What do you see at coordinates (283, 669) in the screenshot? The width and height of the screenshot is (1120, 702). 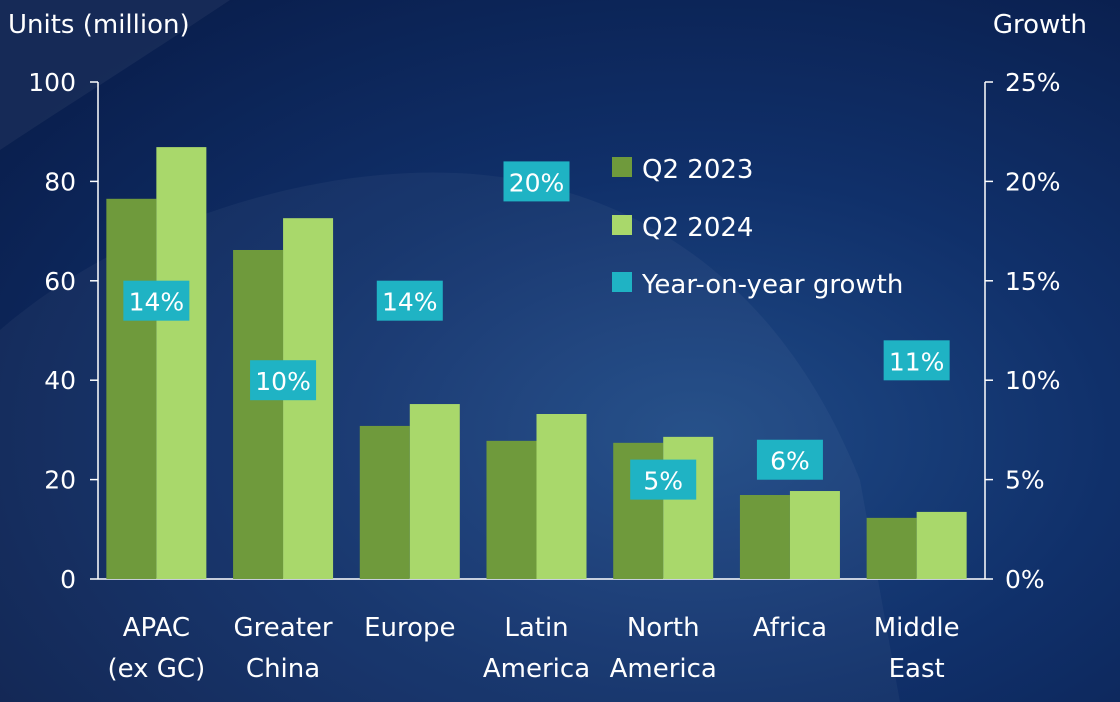 I see `x-tick-label: China` at bounding box center [283, 669].